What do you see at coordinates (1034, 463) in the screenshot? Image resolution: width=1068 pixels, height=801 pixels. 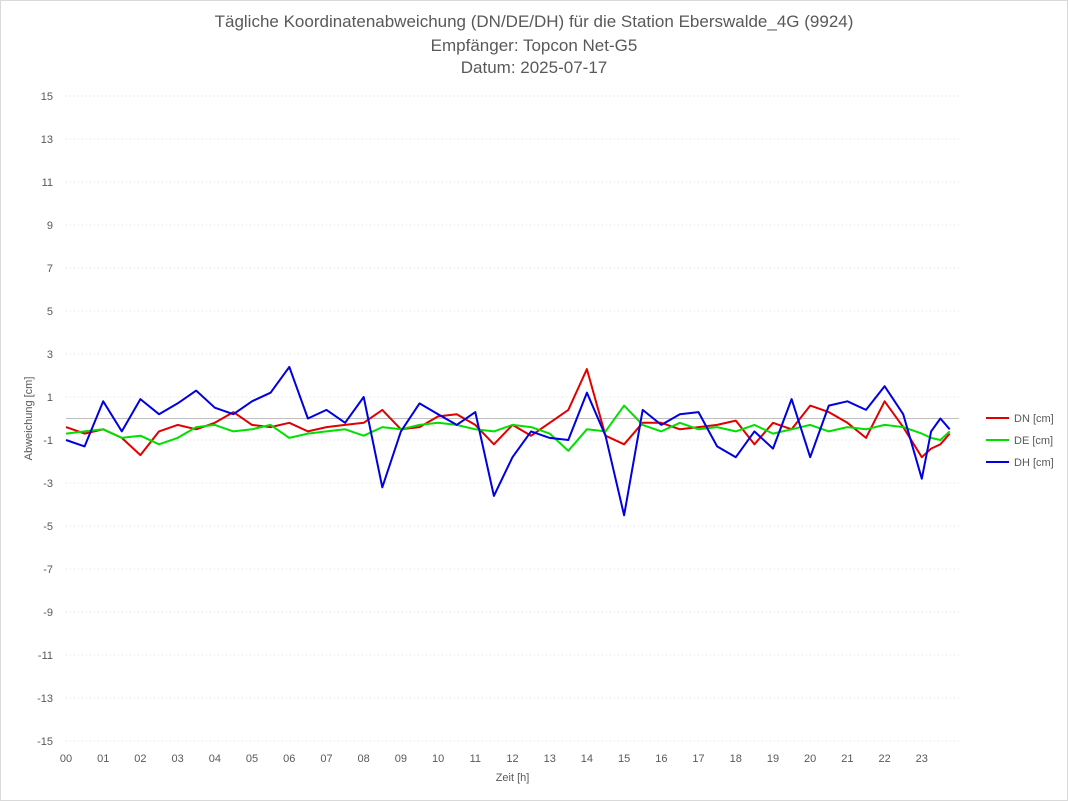 I see `legend-label: DH [cm]` at bounding box center [1034, 463].